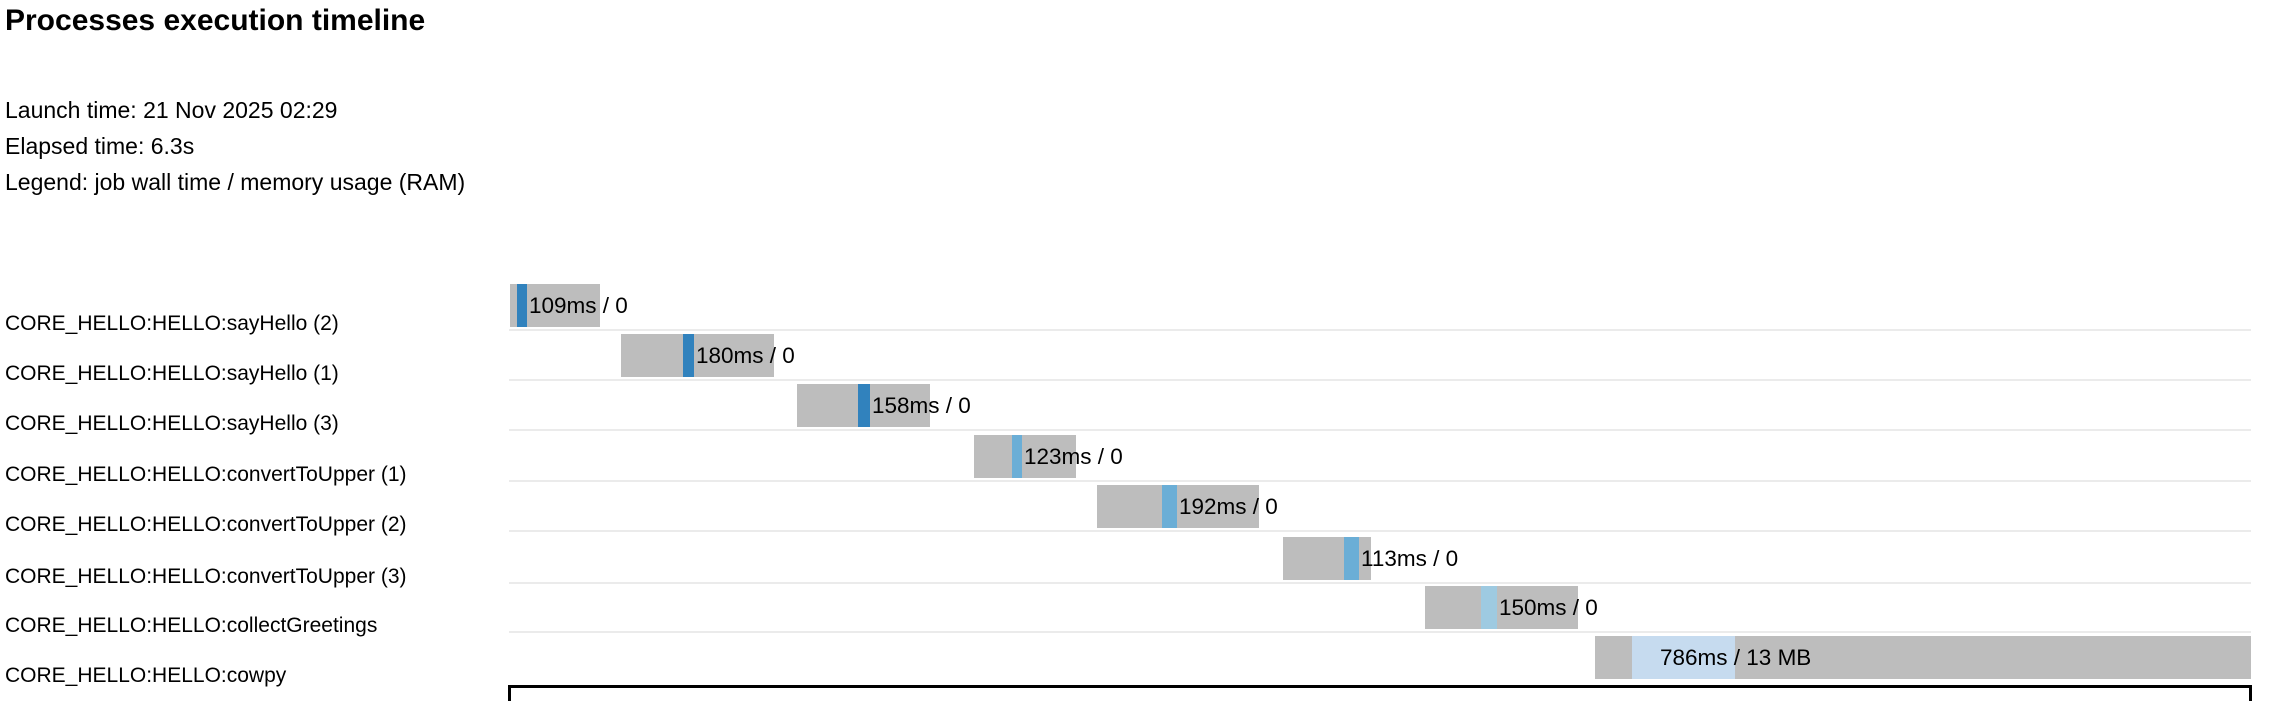 The height and width of the screenshot is (724, 2284). I want to click on task-label: CORE_HELLO:HELLO:convertToUpper (2), so click(206, 524).